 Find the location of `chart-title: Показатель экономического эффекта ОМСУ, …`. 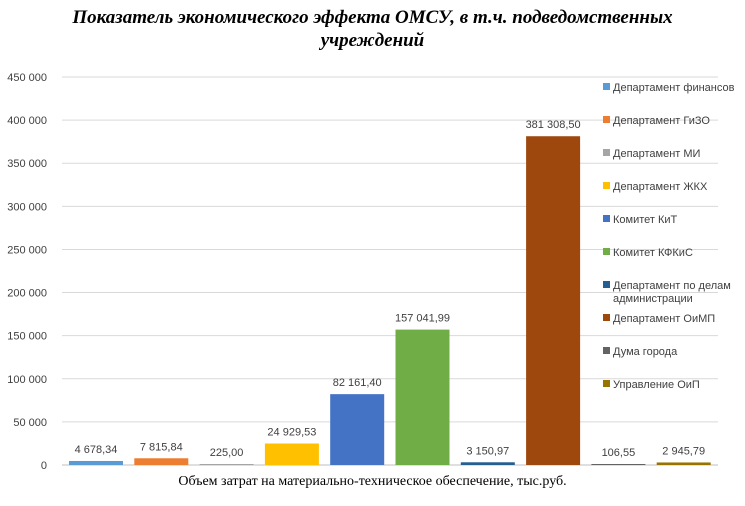

chart-title: Показатель экономического эффекта ОМСУ, … is located at coordinates (372, 29).